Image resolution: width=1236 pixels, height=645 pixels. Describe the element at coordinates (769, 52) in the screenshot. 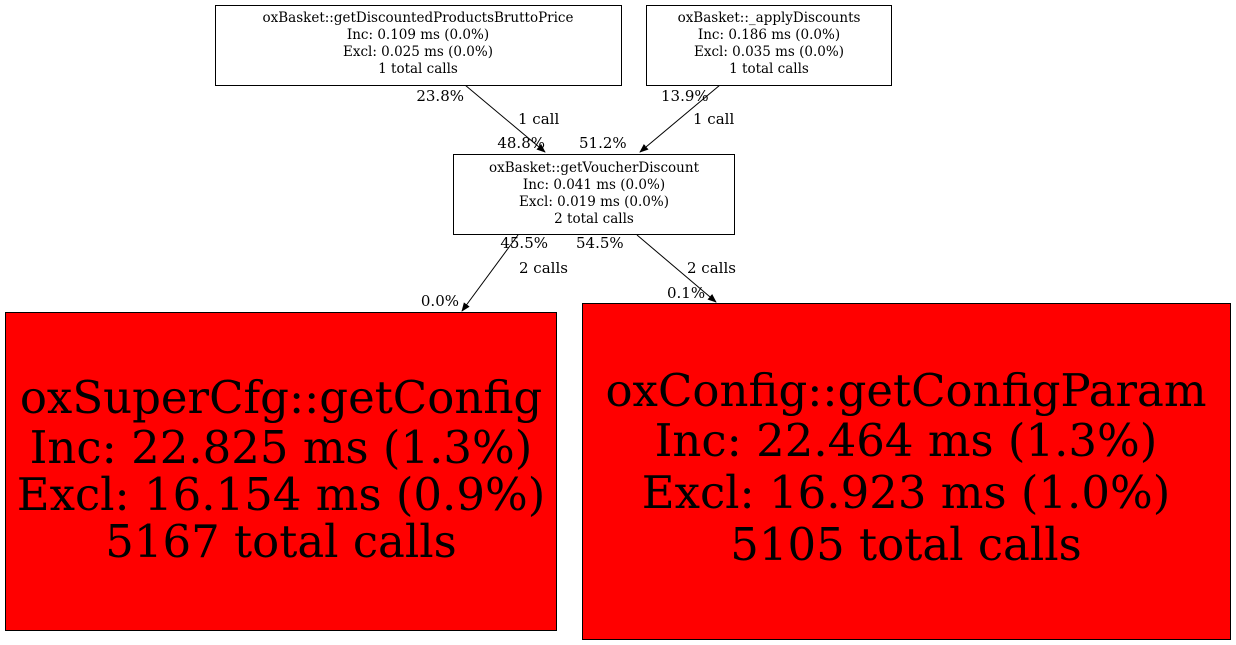

I see `node-excl: Excl: 0.035 ms (0.0%)` at that location.